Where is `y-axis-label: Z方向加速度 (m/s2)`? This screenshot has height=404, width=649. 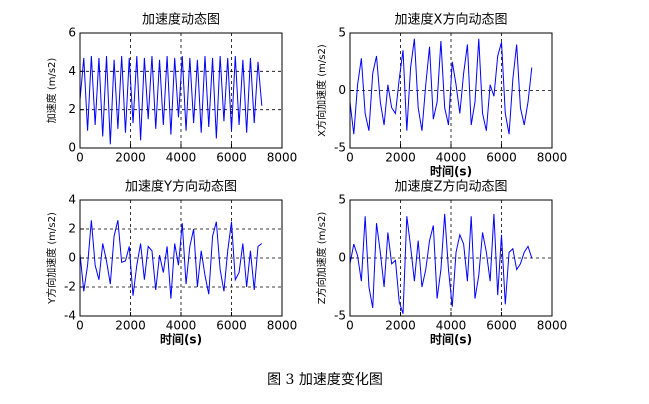
y-axis-label: Z方向加速度 (m/s2) is located at coordinates (321, 258).